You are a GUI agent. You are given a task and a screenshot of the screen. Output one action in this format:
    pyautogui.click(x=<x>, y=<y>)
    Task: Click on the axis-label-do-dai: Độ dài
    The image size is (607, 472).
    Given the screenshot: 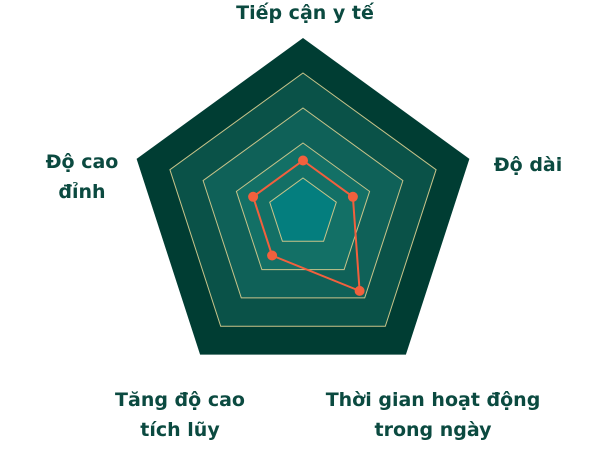 What is the action you would take?
    pyautogui.click(x=528, y=165)
    